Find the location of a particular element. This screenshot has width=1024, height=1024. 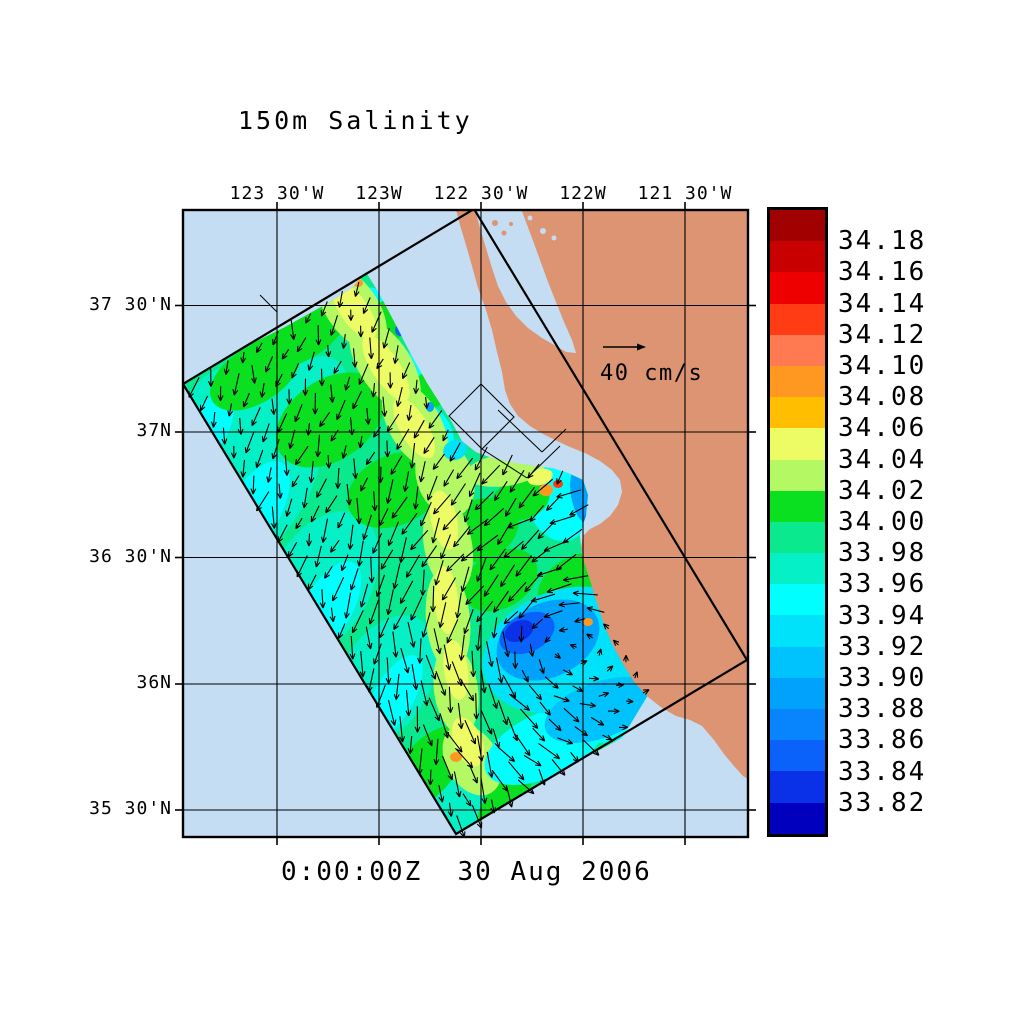

colorbar-tick-label: 34.08 is located at coordinates (882, 397).